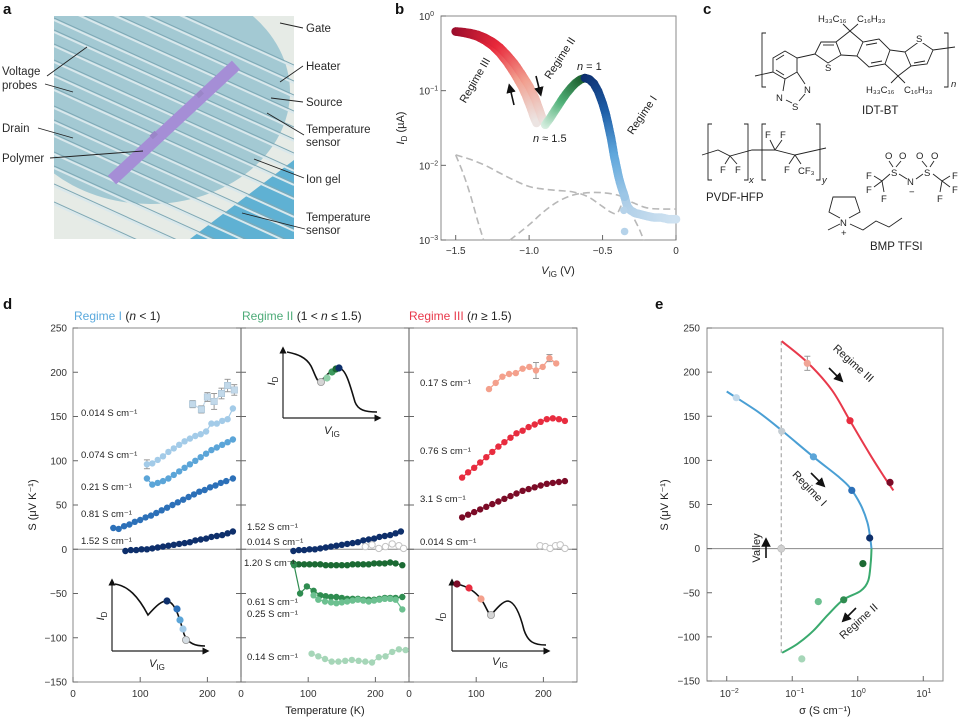 This screenshot has height=720, width=962. Describe the element at coordinates (287, 100) in the screenshot. I see `leader-line-source` at that location.